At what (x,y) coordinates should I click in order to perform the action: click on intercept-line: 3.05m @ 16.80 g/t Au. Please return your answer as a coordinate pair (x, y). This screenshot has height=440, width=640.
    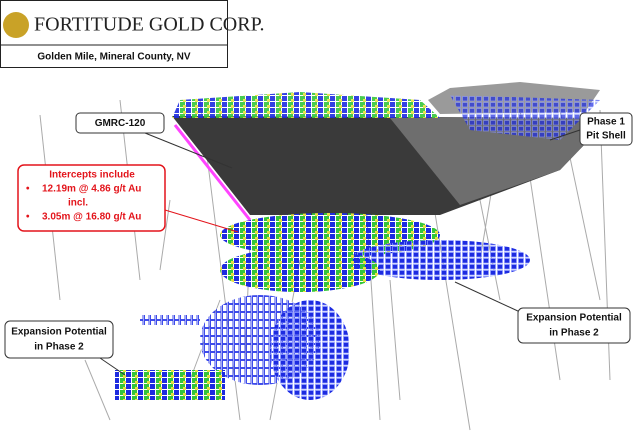
    Looking at the image, I should click on (91, 217).